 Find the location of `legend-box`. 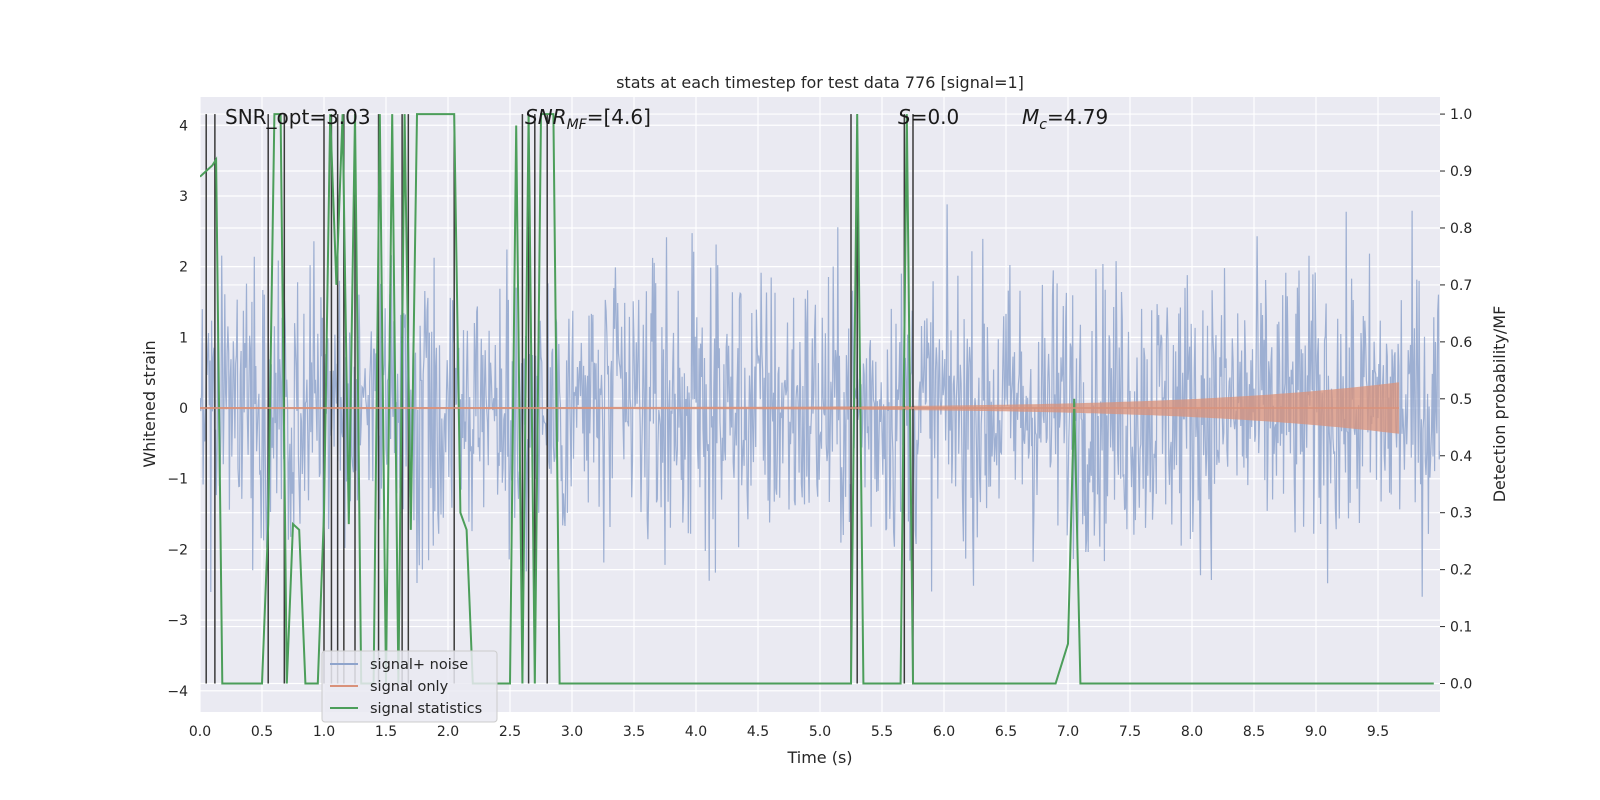

legend-box is located at coordinates (409, 686).